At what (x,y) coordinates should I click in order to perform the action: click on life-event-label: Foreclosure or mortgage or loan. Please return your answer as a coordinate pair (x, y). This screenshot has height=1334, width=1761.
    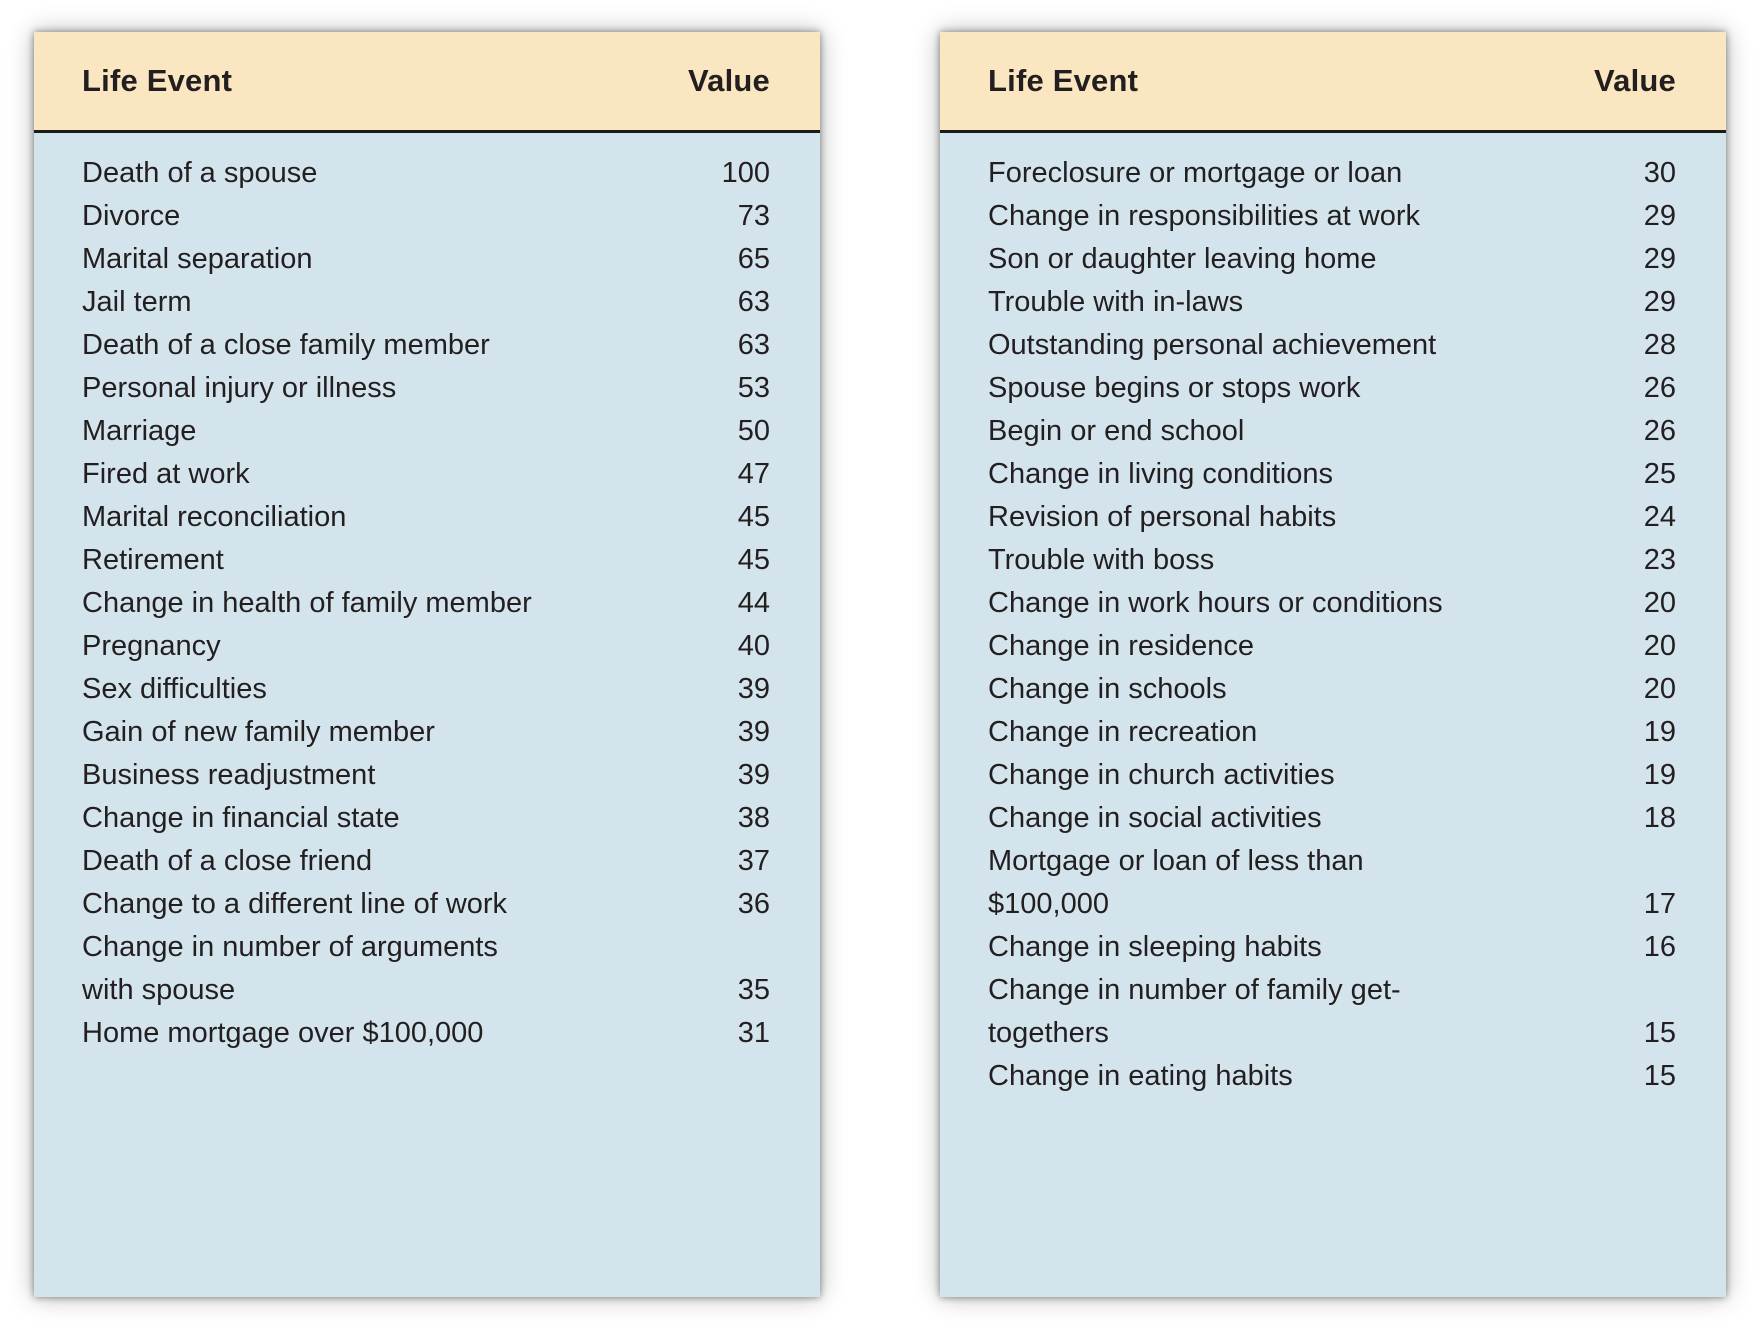
    Looking at the image, I should click on (1287, 173).